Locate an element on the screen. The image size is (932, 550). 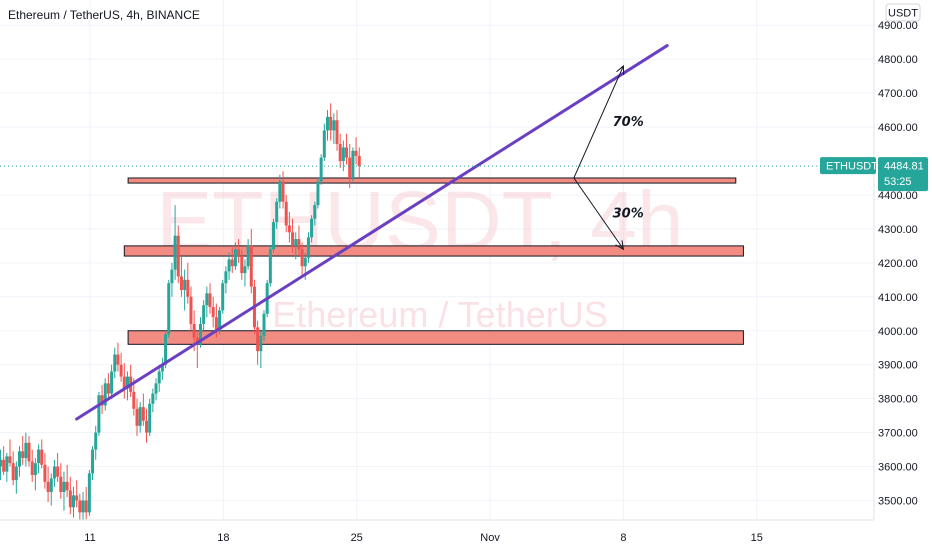
time-tick-label: 18 is located at coordinates (223, 538).